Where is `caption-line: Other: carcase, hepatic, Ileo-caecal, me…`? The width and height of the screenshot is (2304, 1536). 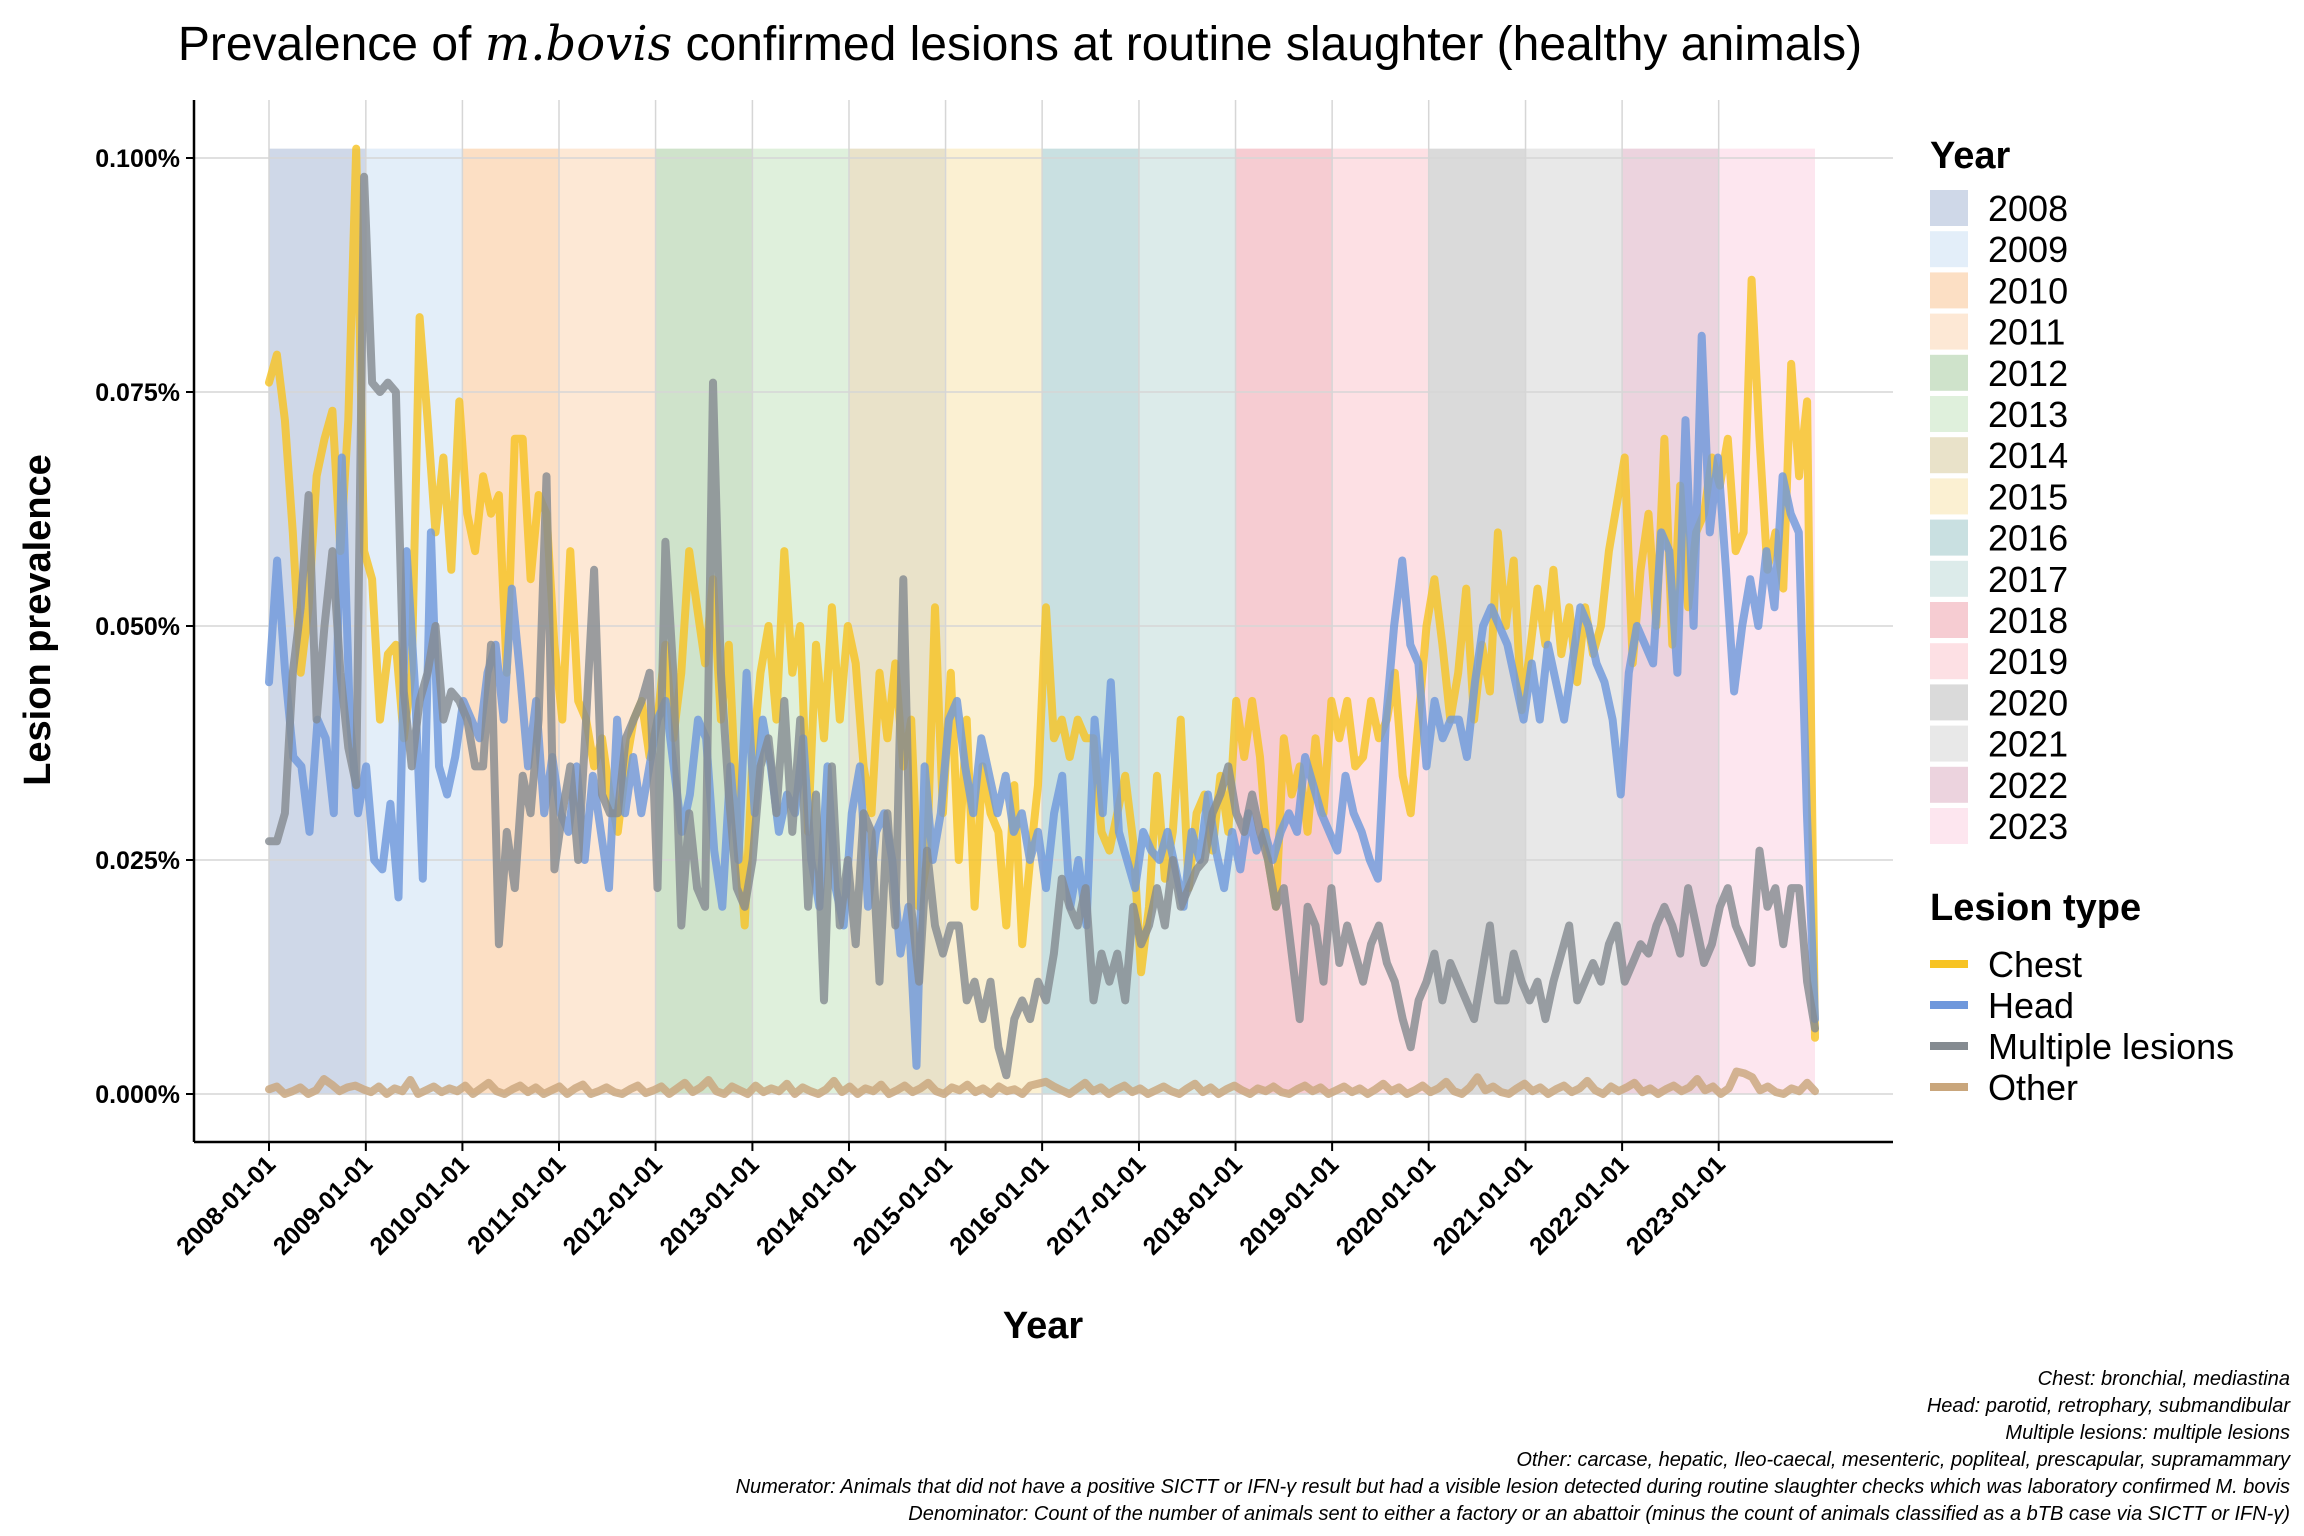
caption-line: Other: carcase, hepatic, Ileo-caecal, me… is located at coordinates (1903, 1460).